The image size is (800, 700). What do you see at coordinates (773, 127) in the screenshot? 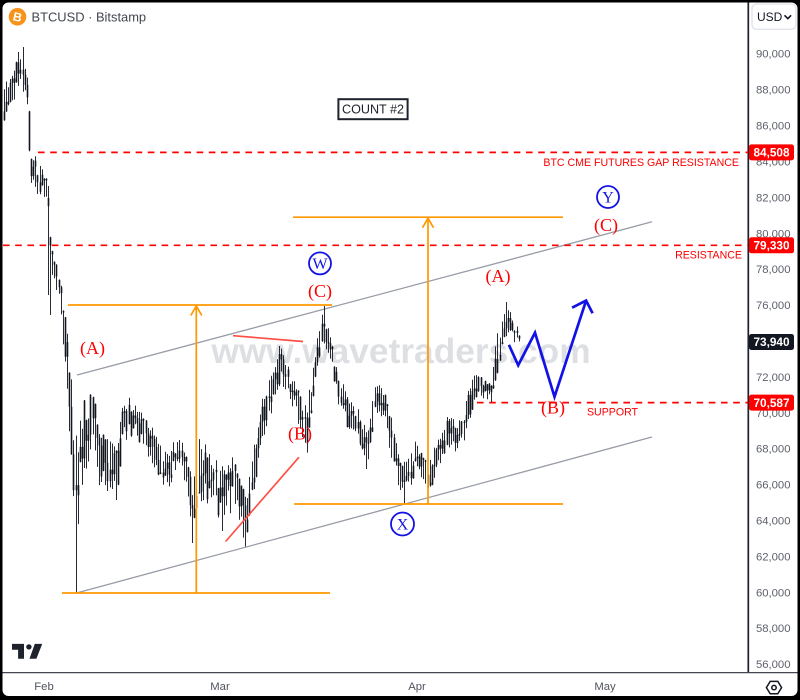
I see `svg-text: 86,000` at bounding box center [773, 127].